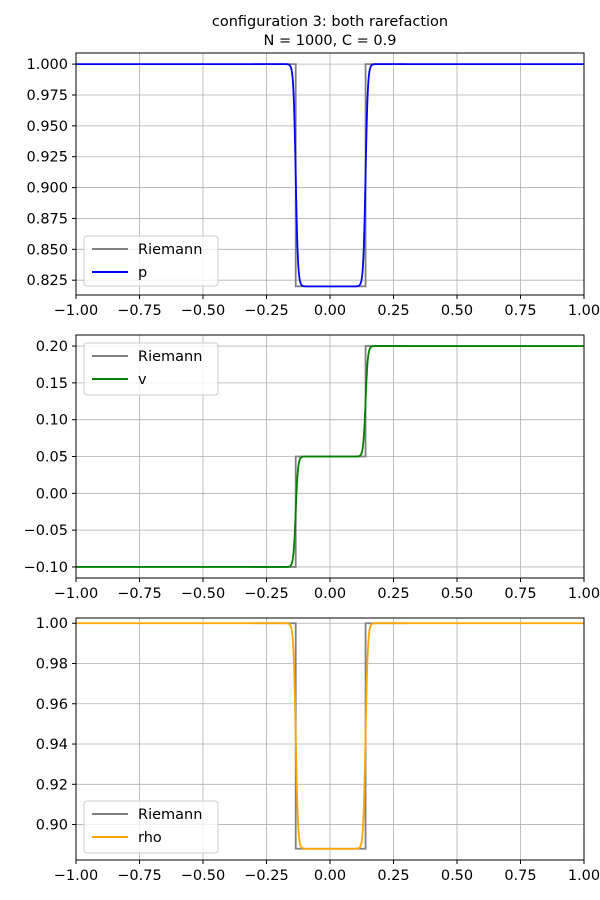  Describe the element at coordinates (142, 273) in the screenshot. I see `legend-label: p` at that location.